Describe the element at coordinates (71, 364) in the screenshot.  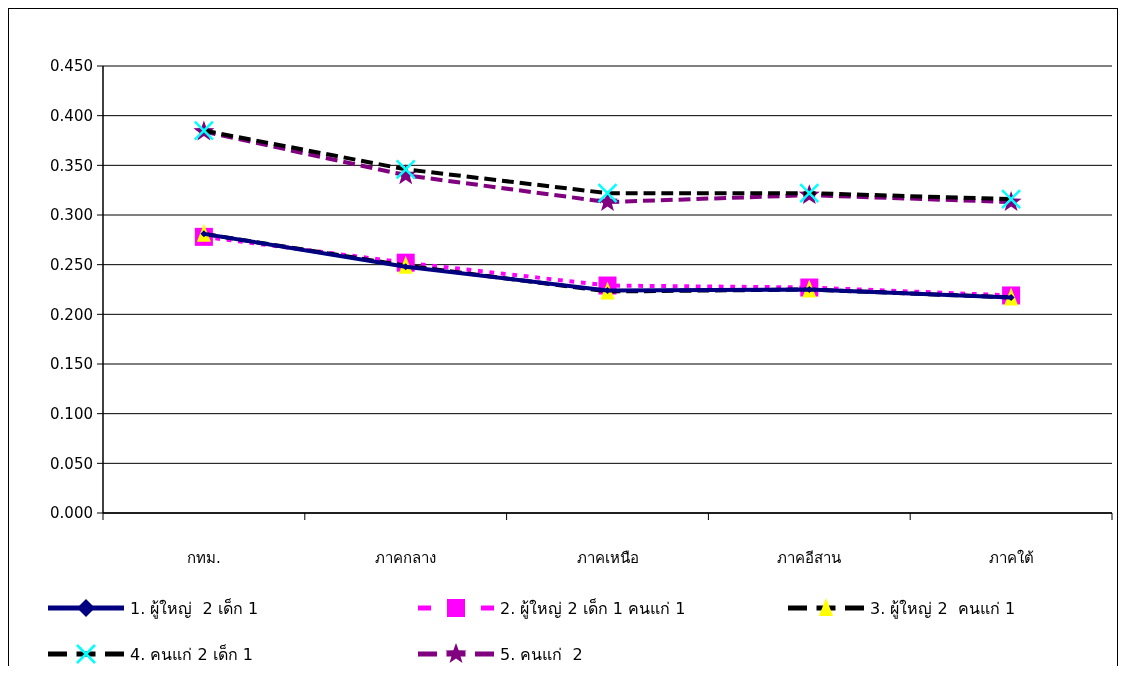
I see `y-tick-label: 0.150` at that location.